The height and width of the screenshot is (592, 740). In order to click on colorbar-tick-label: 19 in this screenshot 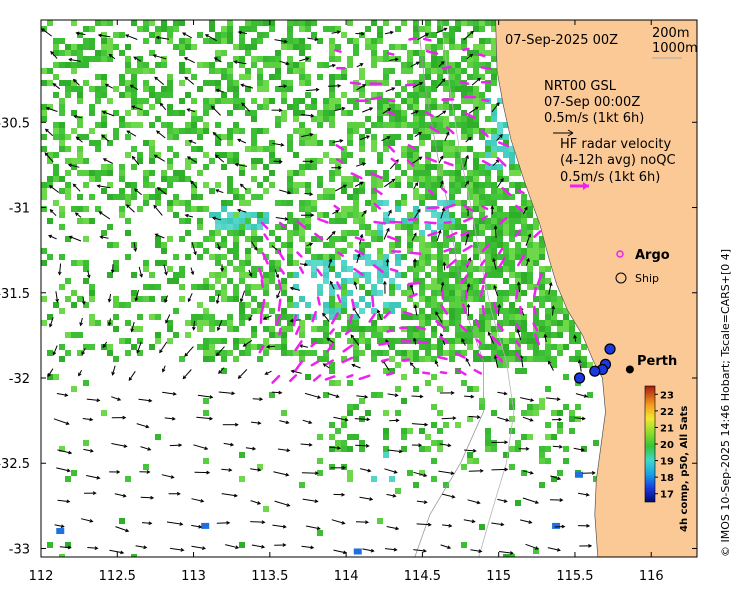, I will do `click(667, 462)`.